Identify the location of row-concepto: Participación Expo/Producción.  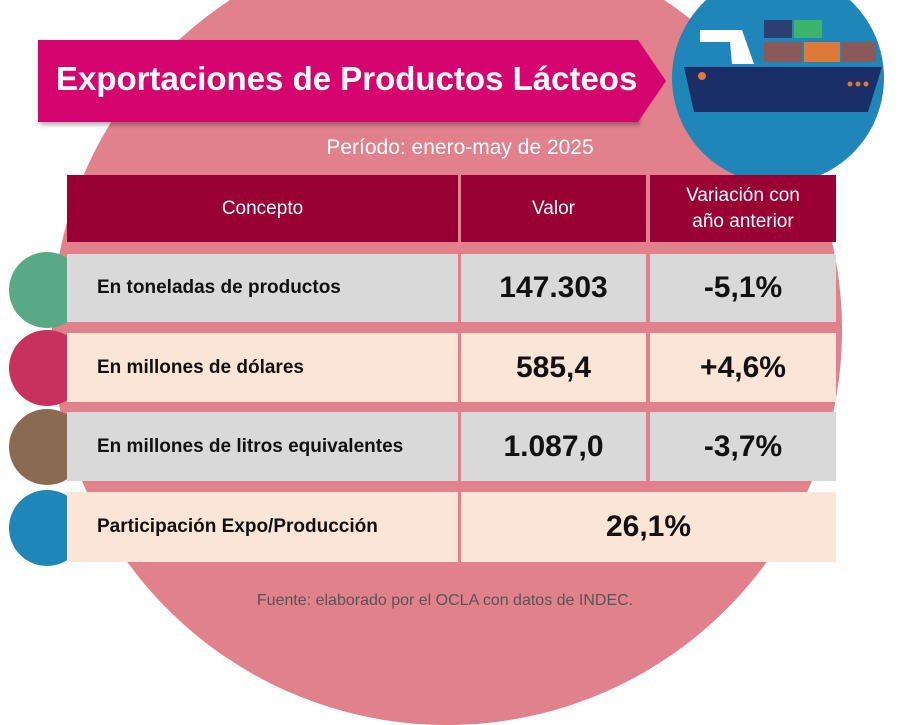
(262, 527).